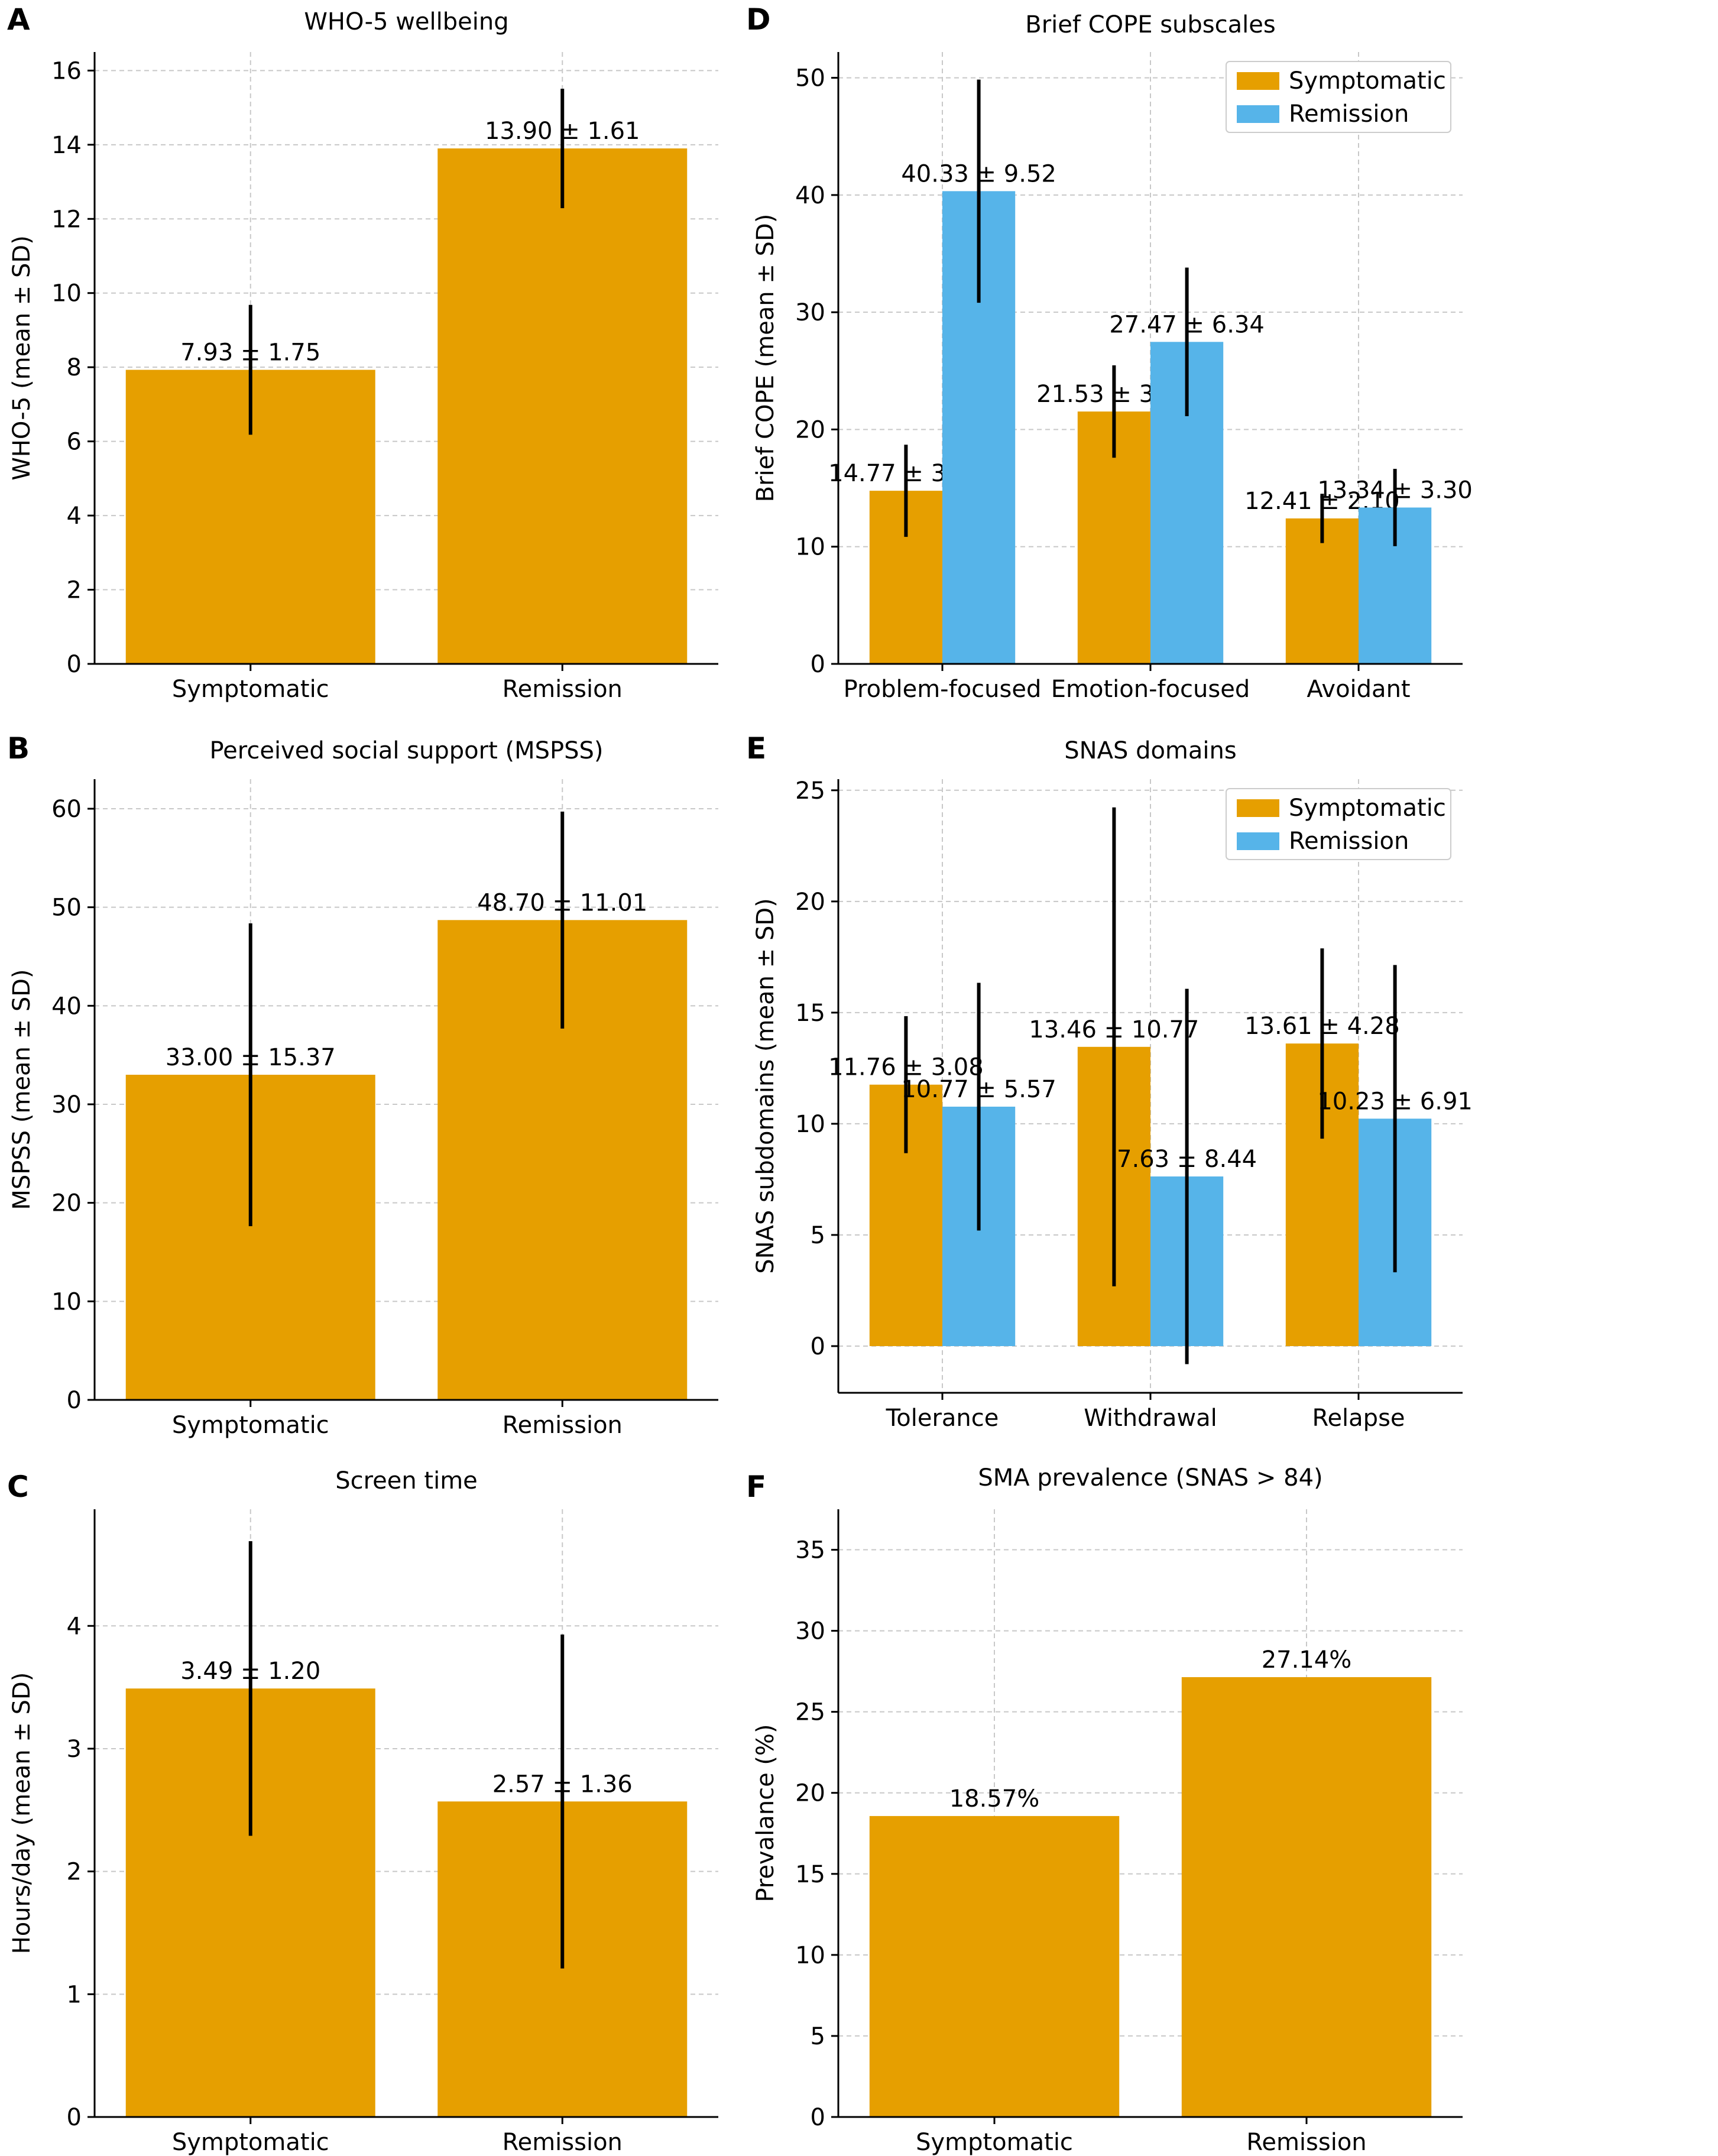 The height and width of the screenshot is (2156, 1718). Describe the element at coordinates (765, 1813) in the screenshot. I see `y-axis-label: Prevalance (%)` at that location.